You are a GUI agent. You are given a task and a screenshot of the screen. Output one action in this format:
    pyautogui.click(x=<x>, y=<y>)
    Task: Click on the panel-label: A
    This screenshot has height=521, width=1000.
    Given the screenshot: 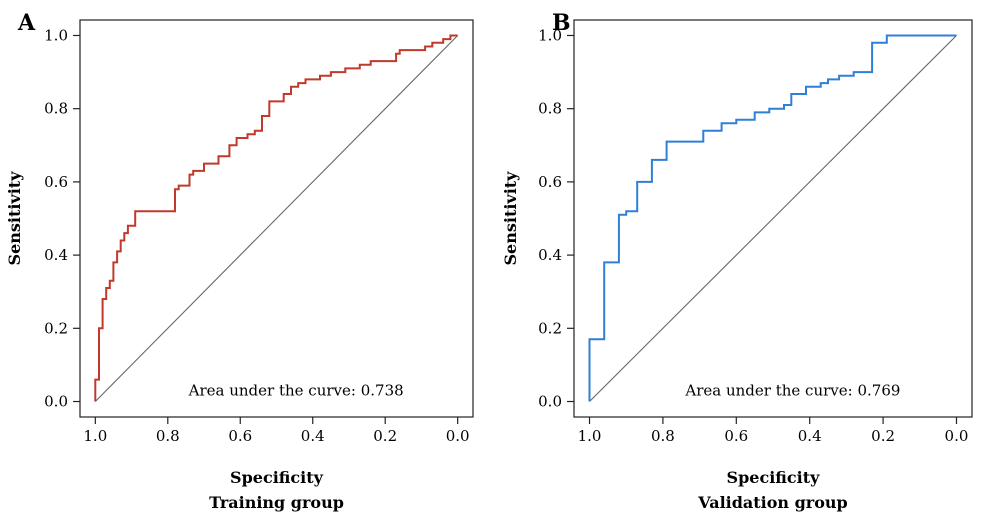 What is the action you would take?
    pyautogui.click(x=26, y=23)
    